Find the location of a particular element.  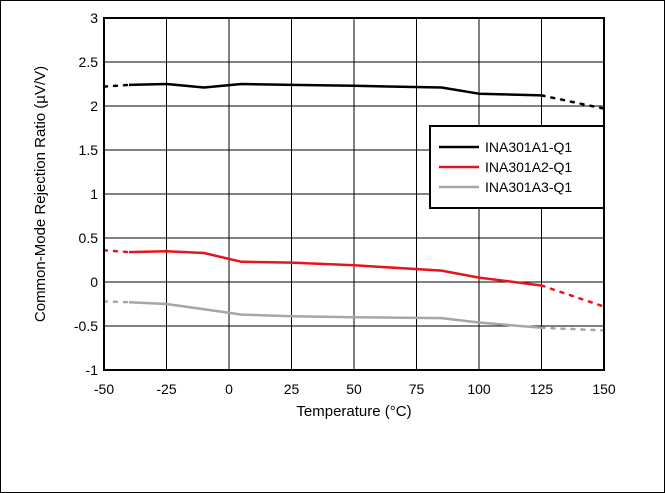

y-tick-label: -0.5 is located at coordinates (86, 326).